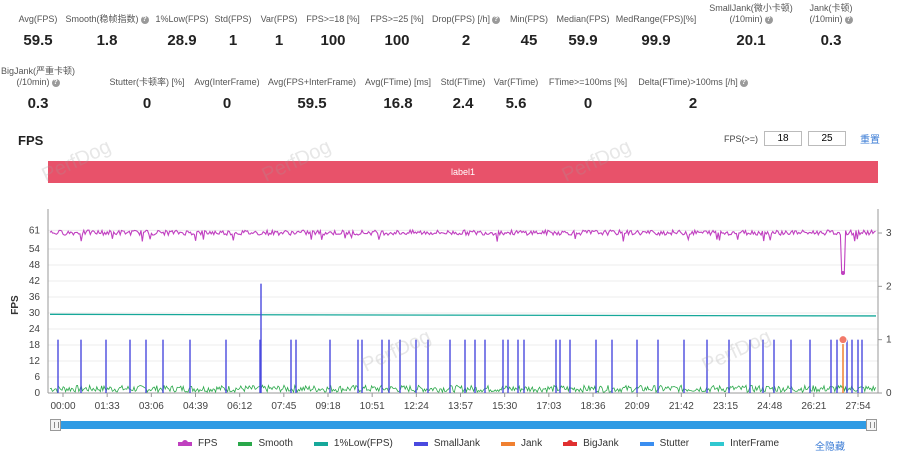 The width and height of the screenshot is (900, 453). I want to click on stat-value: 59.9, so click(583, 40).